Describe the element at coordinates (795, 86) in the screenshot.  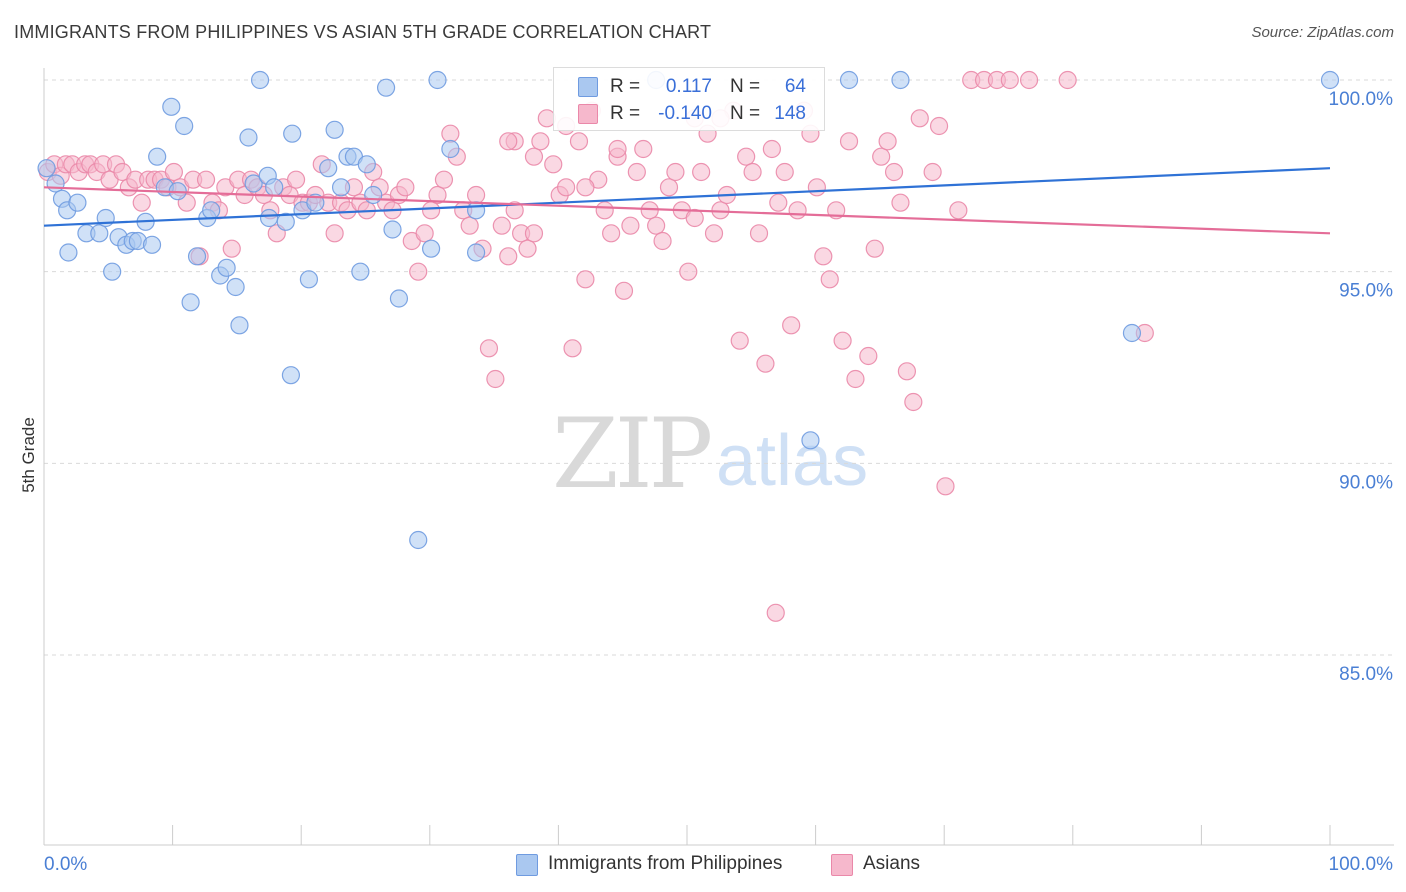
I see `n-value: 64` at that location.